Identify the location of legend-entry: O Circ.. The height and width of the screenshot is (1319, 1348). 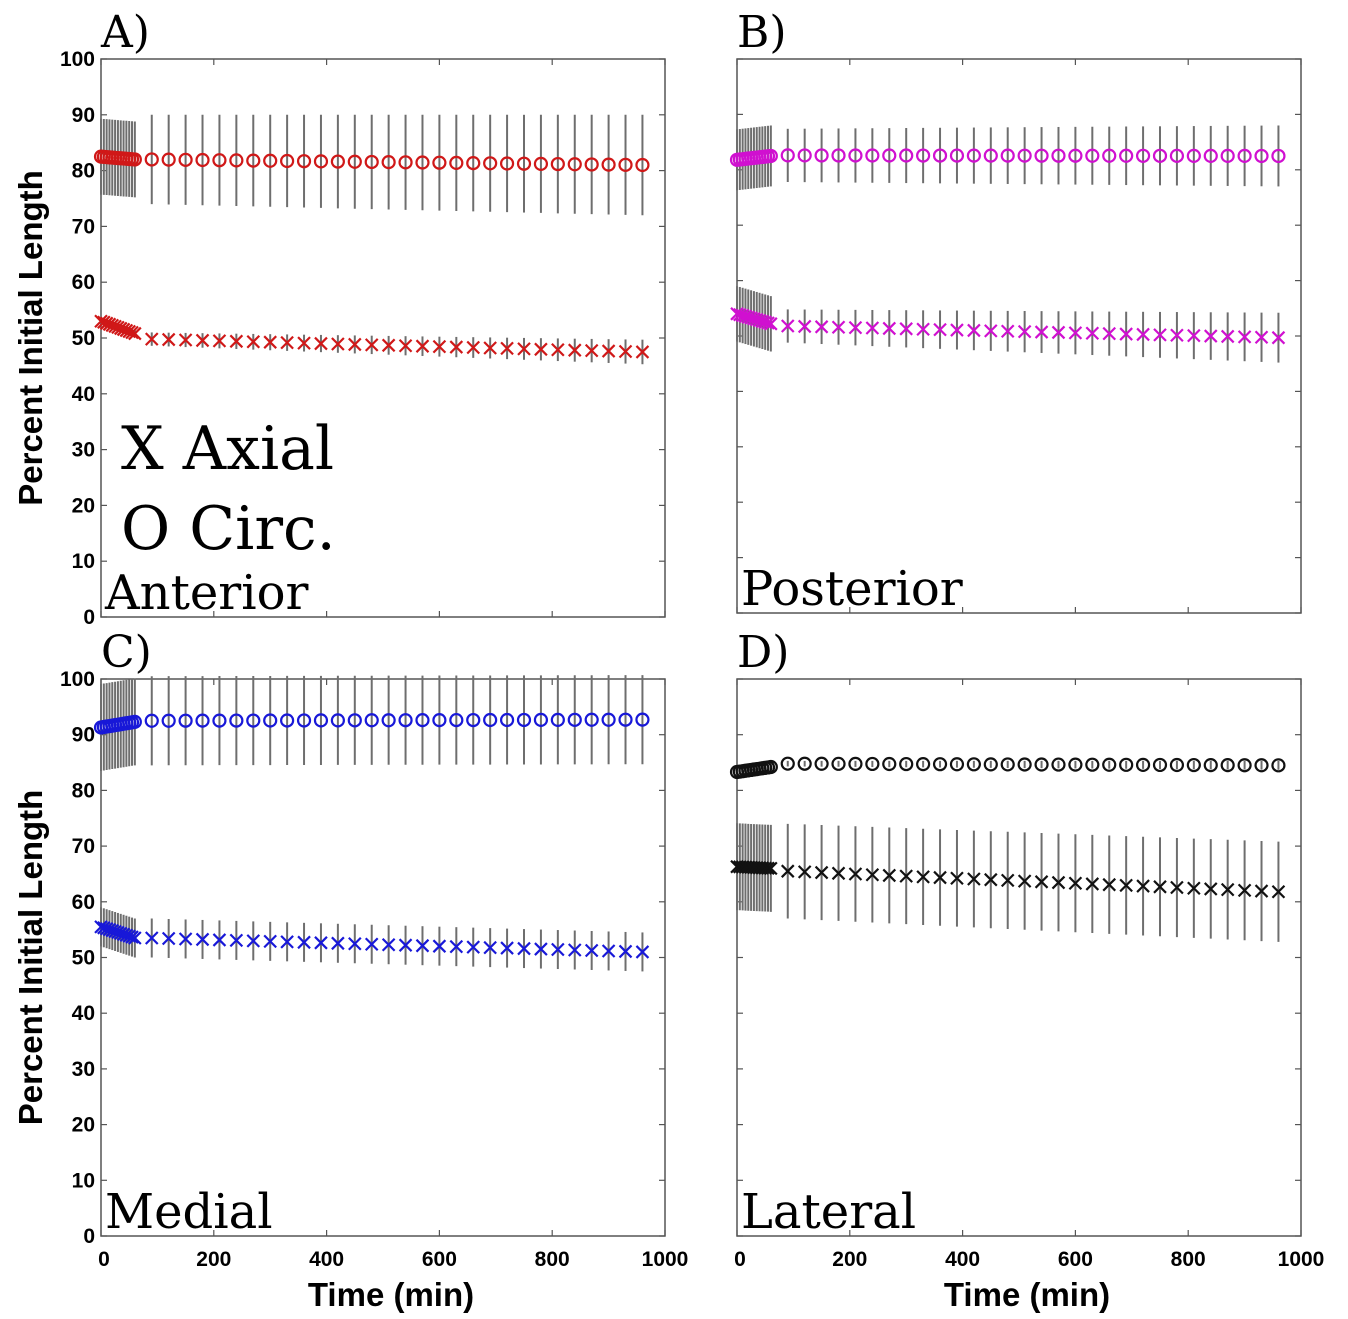
(228, 529).